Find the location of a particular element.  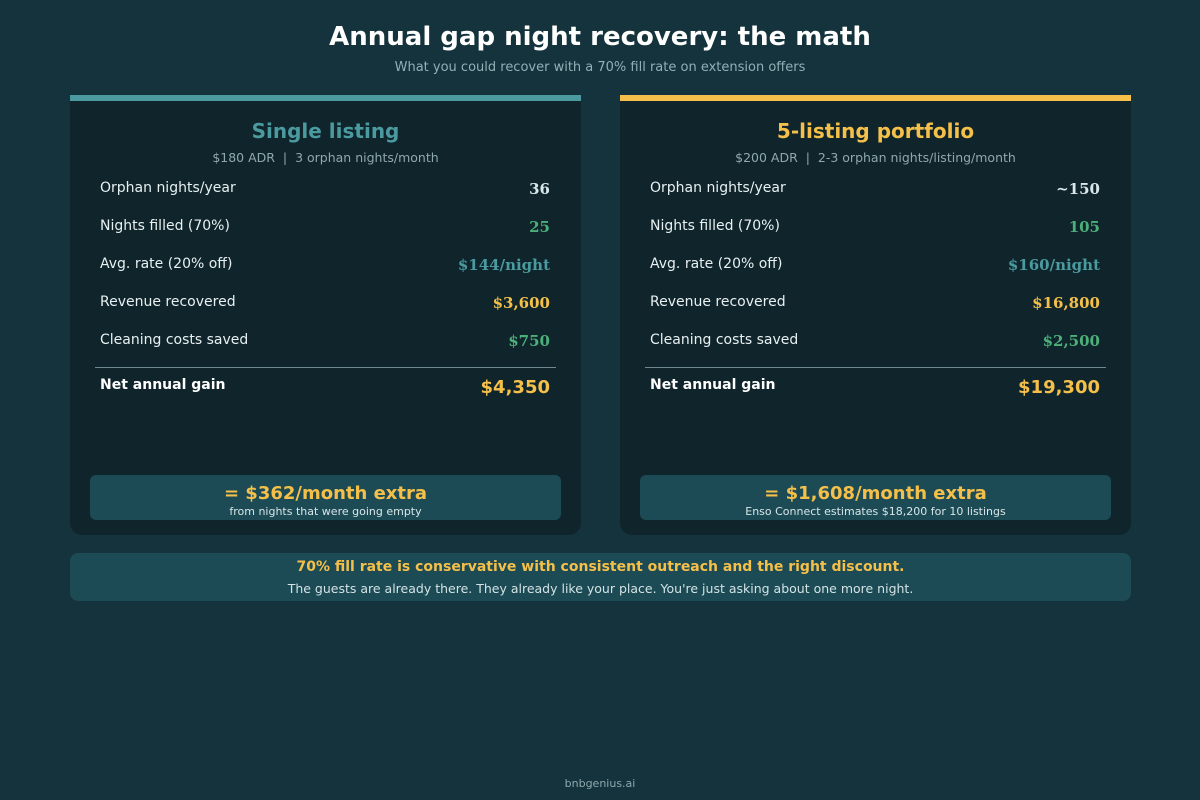

card-subtitle: $180 ADR | 3 orphan nights/month is located at coordinates (325, 157).